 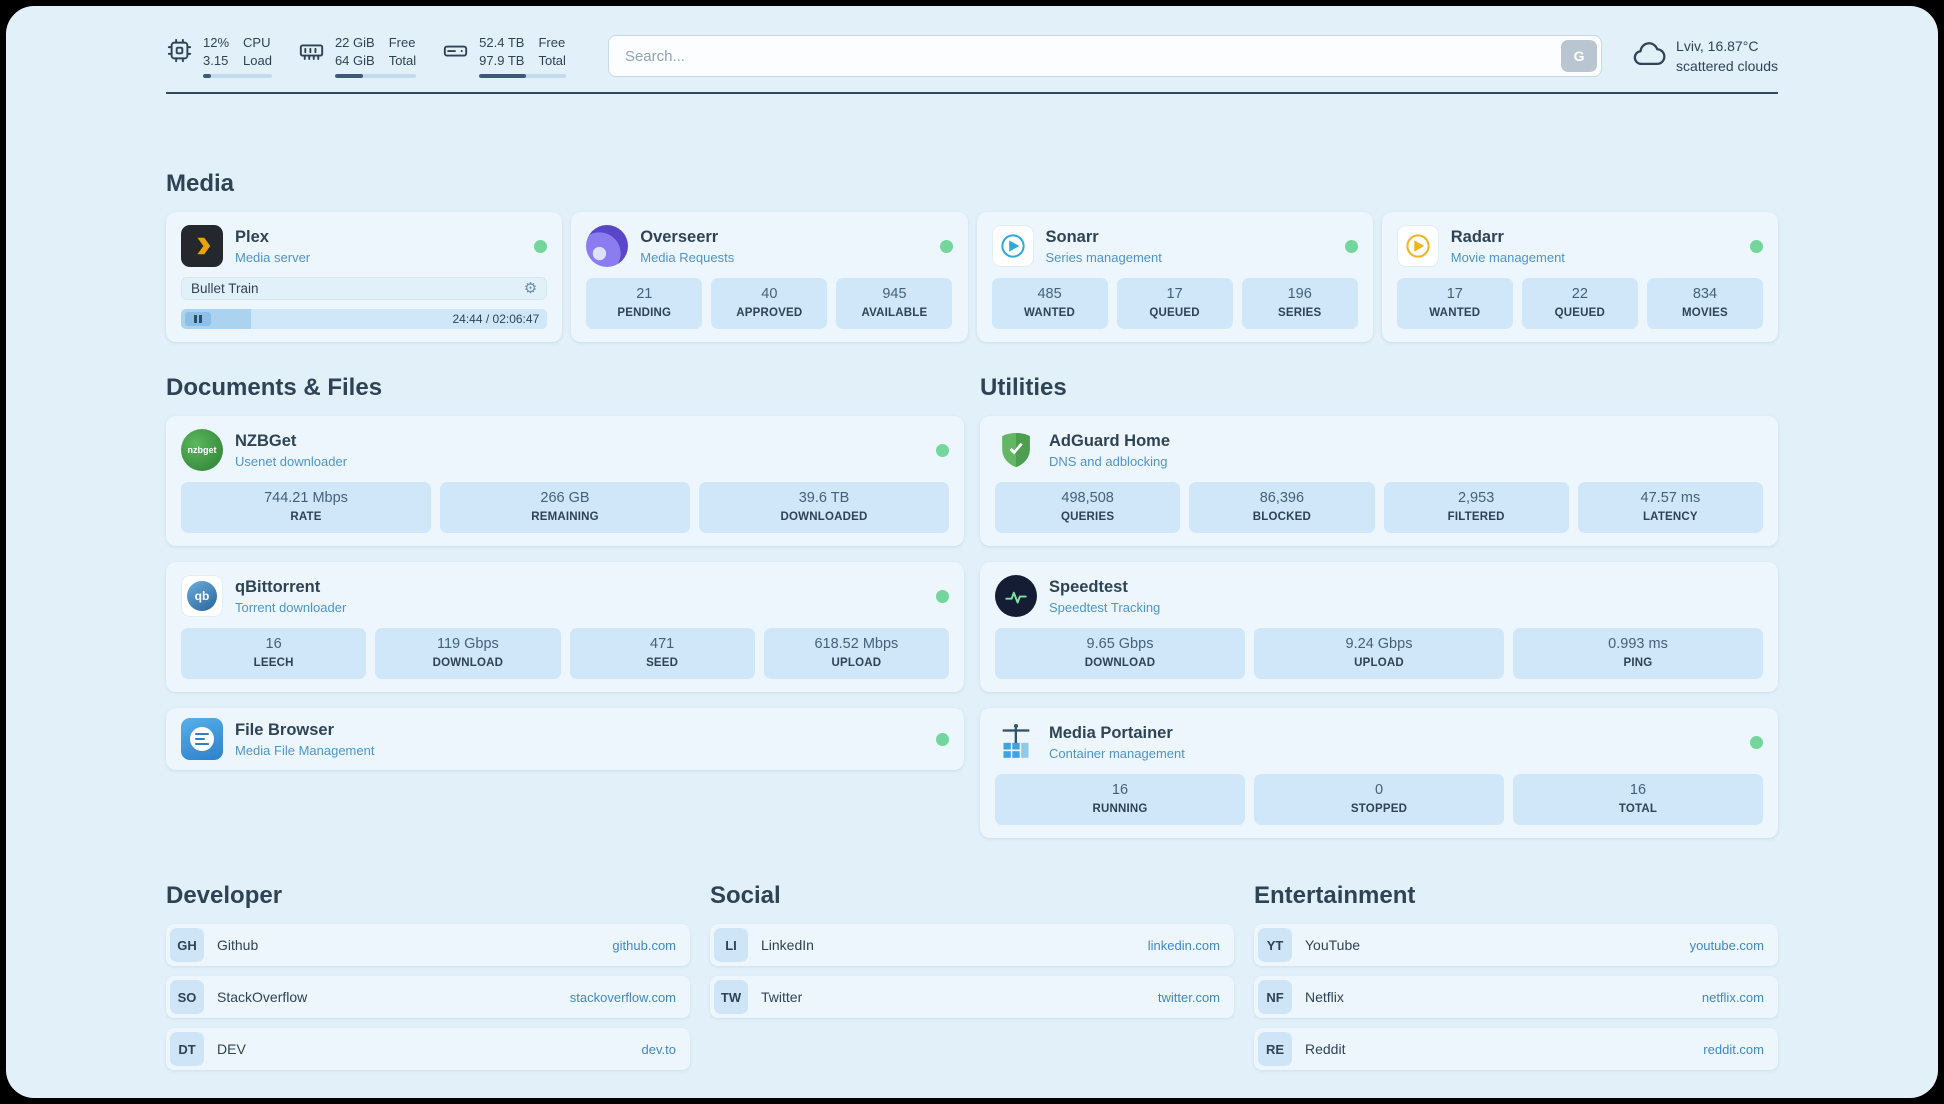 I want to click on stat-value: 498,508, so click(x=1087, y=498).